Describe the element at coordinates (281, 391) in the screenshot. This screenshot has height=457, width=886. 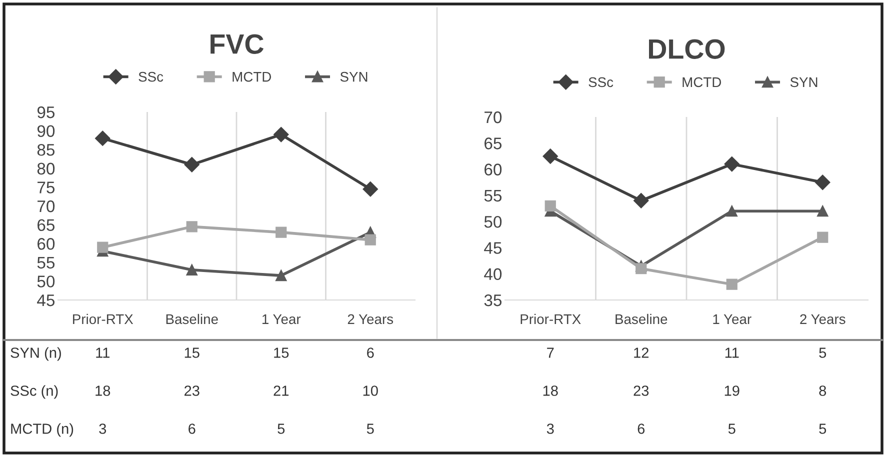
I see `text: 21` at that location.